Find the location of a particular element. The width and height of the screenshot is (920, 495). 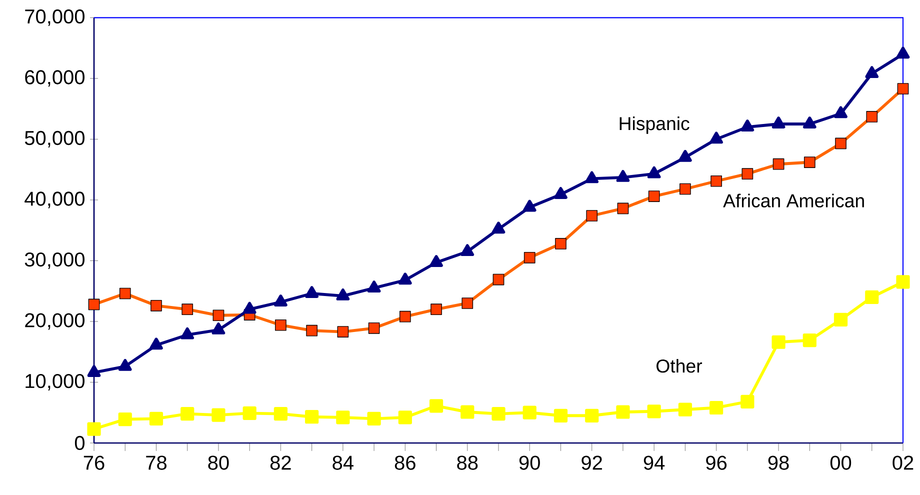

x-tick-label: 90 is located at coordinates (529, 463).